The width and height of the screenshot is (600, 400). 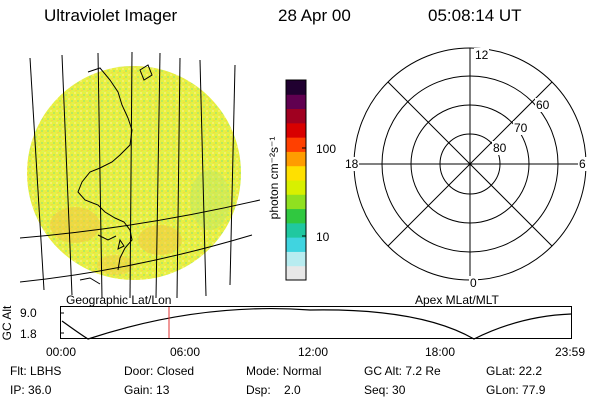 I want to click on altitude-xtick-4: 23:59, so click(x=570, y=352).